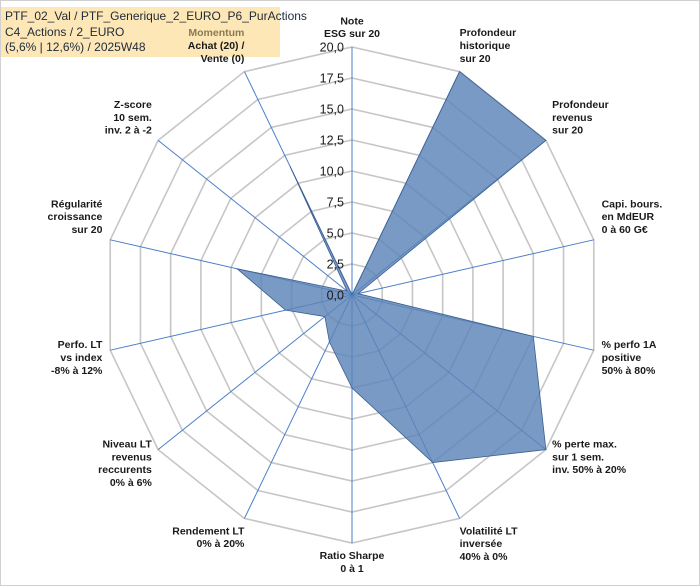 Image resolution: width=700 pixels, height=586 pixels. What do you see at coordinates (332, 110) in the screenshot?
I see `tick-label: 15,0` at bounding box center [332, 110].